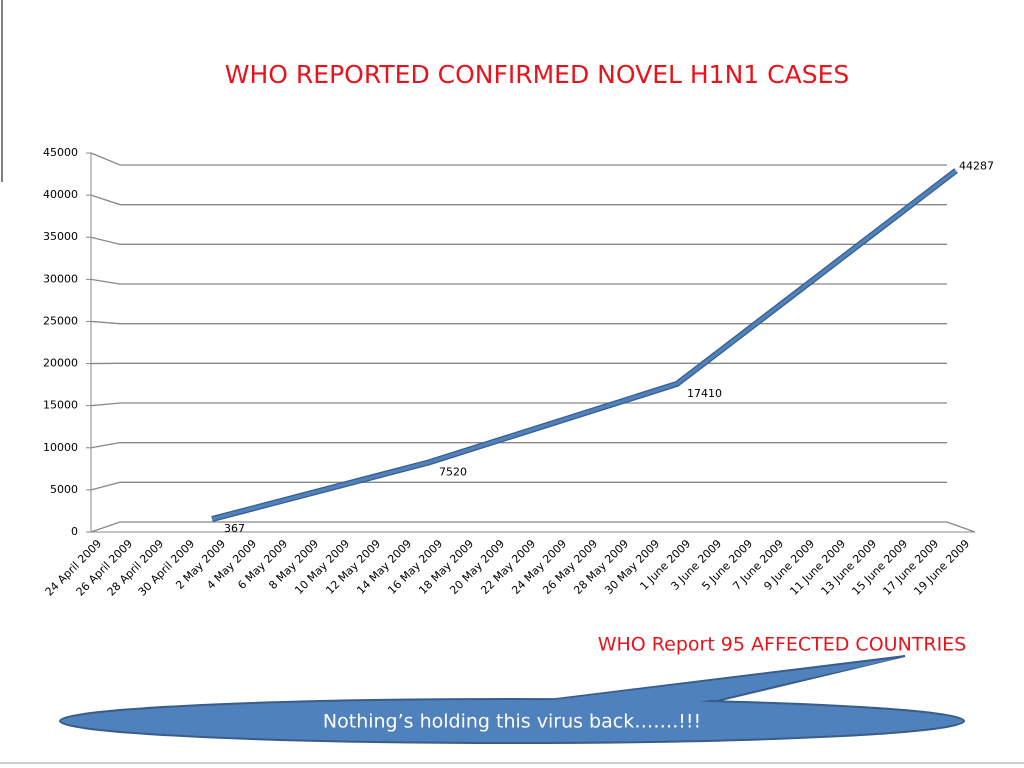  Describe the element at coordinates (60, 363) in the screenshot. I see `y-tick-label: 20000` at that location.